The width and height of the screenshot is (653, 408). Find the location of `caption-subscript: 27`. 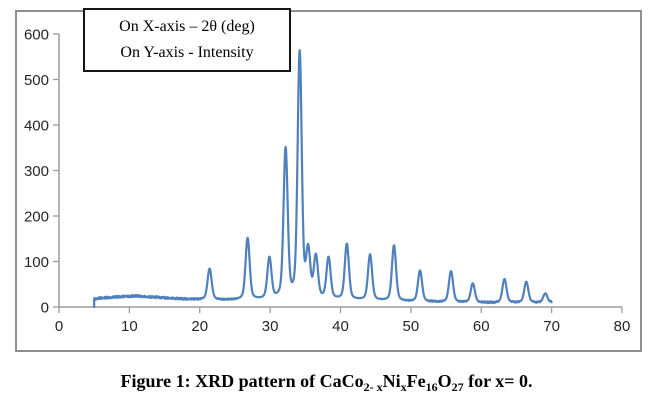

caption-subscript: 27 is located at coordinates (457, 387).